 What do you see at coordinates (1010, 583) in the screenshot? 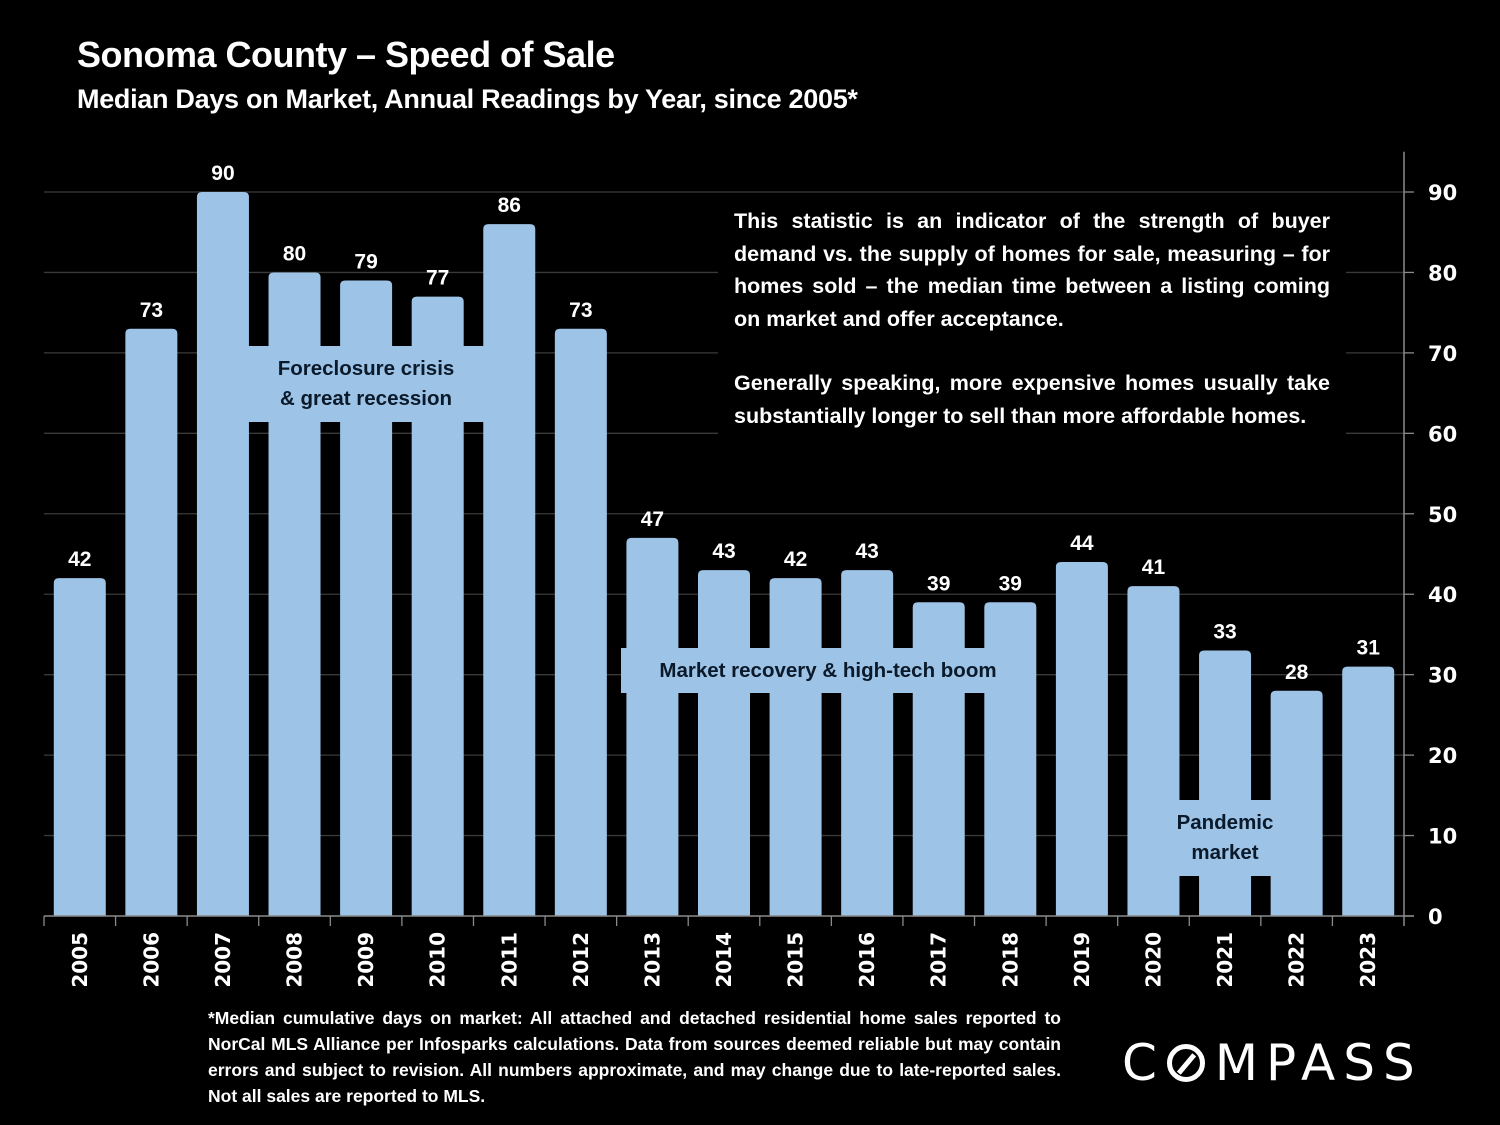
I see `data-label-2018: 39` at bounding box center [1010, 583].